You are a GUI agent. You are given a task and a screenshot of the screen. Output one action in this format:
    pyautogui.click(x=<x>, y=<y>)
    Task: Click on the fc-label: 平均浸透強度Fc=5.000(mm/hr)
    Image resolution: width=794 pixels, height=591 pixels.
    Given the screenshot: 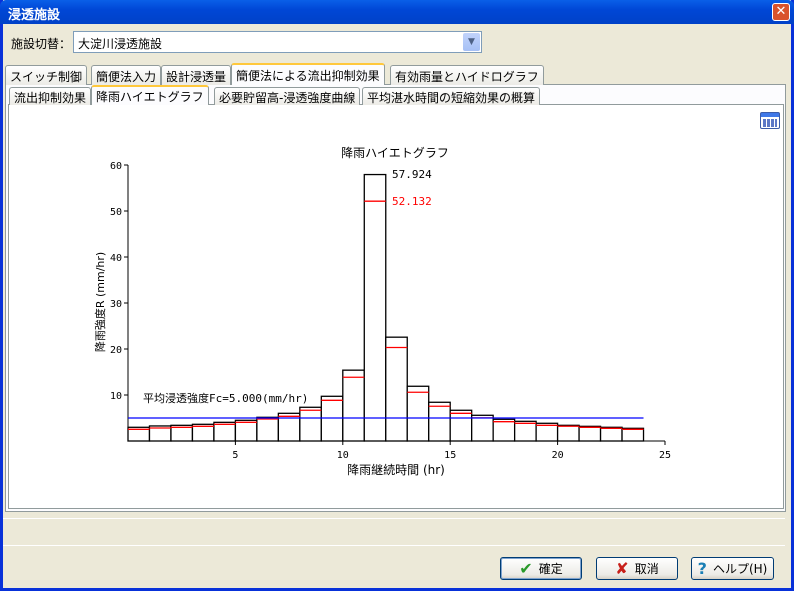 What is the action you would take?
    pyautogui.click(x=225, y=398)
    